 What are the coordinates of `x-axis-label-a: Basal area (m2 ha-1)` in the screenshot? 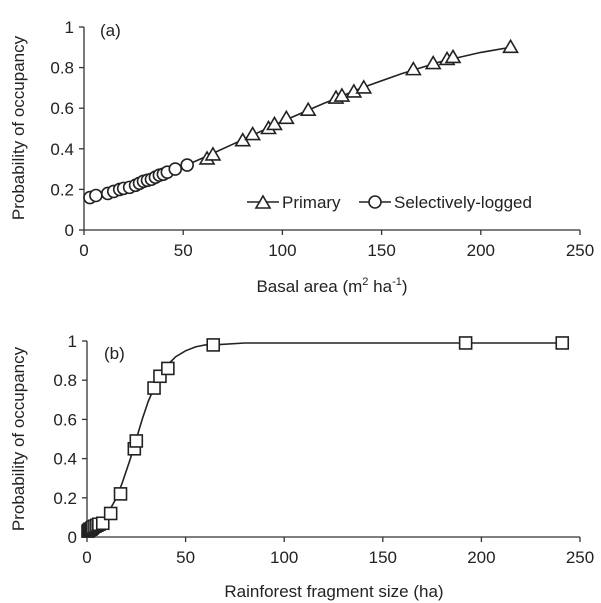 It's located at (331, 286).